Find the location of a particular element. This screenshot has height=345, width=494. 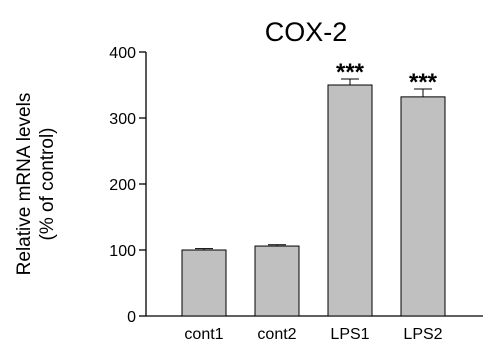

y-axis-title: Relative mRNA levels (% of control) is located at coordinates (36, 184).